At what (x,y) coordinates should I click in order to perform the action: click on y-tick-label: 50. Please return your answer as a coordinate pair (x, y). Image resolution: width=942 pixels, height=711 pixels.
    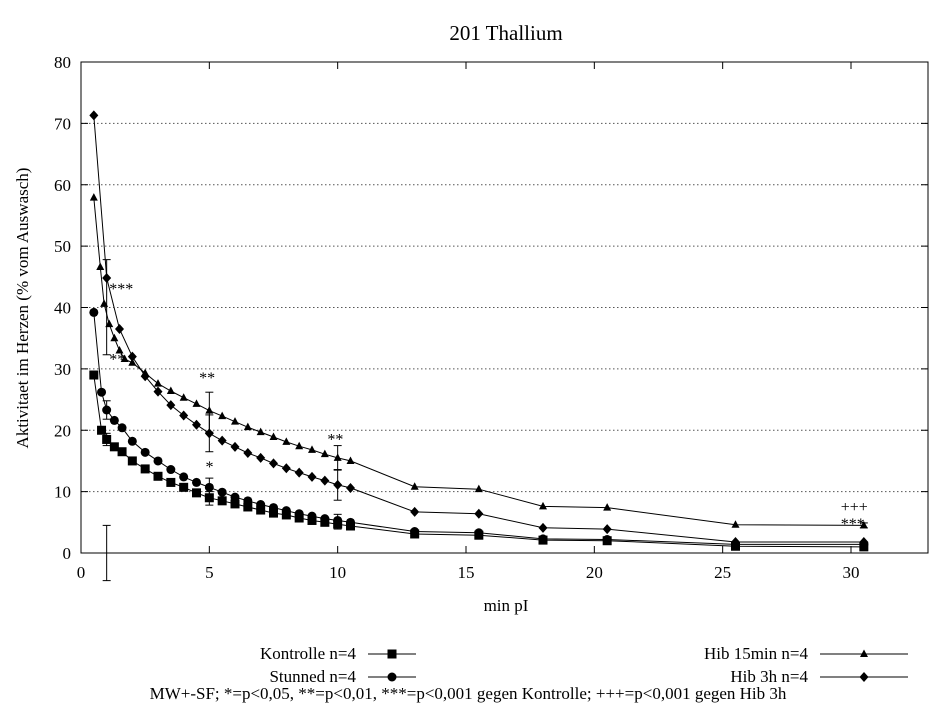
    Looking at the image, I should click on (62, 246).